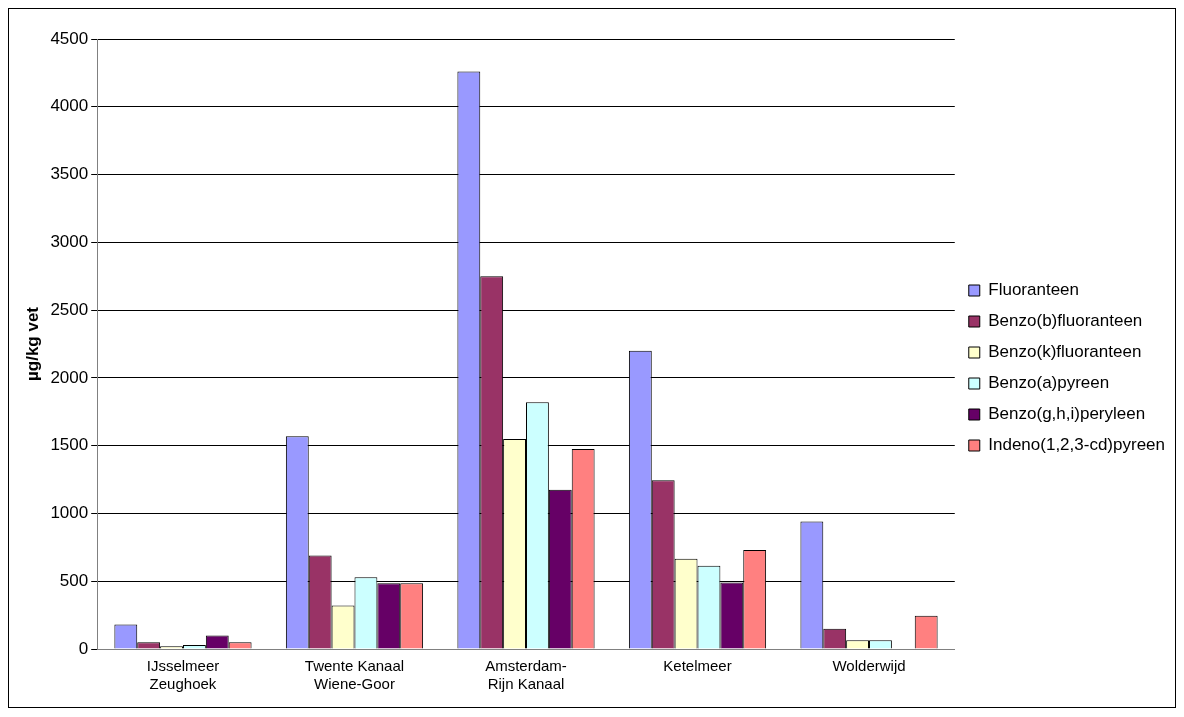 The height and width of the screenshot is (717, 1184). Describe the element at coordinates (869, 666) in the screenshot. I see `x-tick-label: Wolderwijd` at that location.